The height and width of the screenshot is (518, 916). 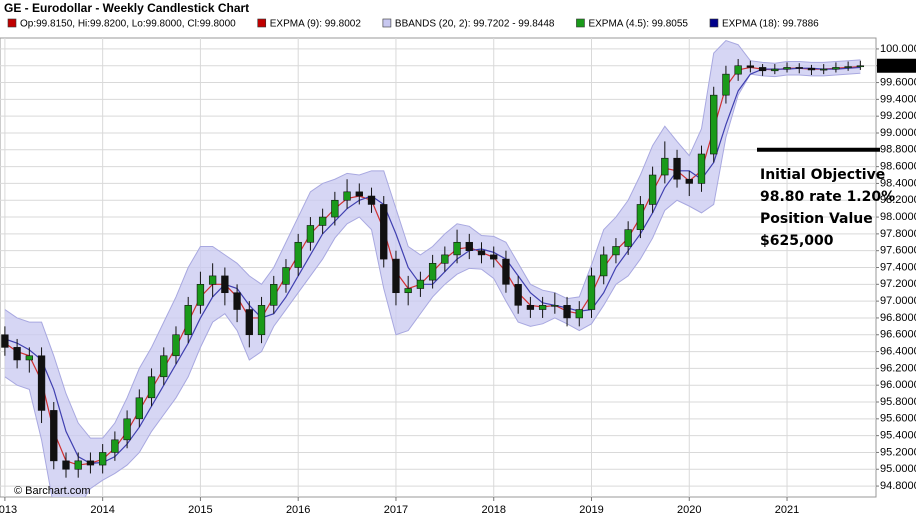 I want to click on y-tick-label: 97.6000, so click(x=898, y=251).